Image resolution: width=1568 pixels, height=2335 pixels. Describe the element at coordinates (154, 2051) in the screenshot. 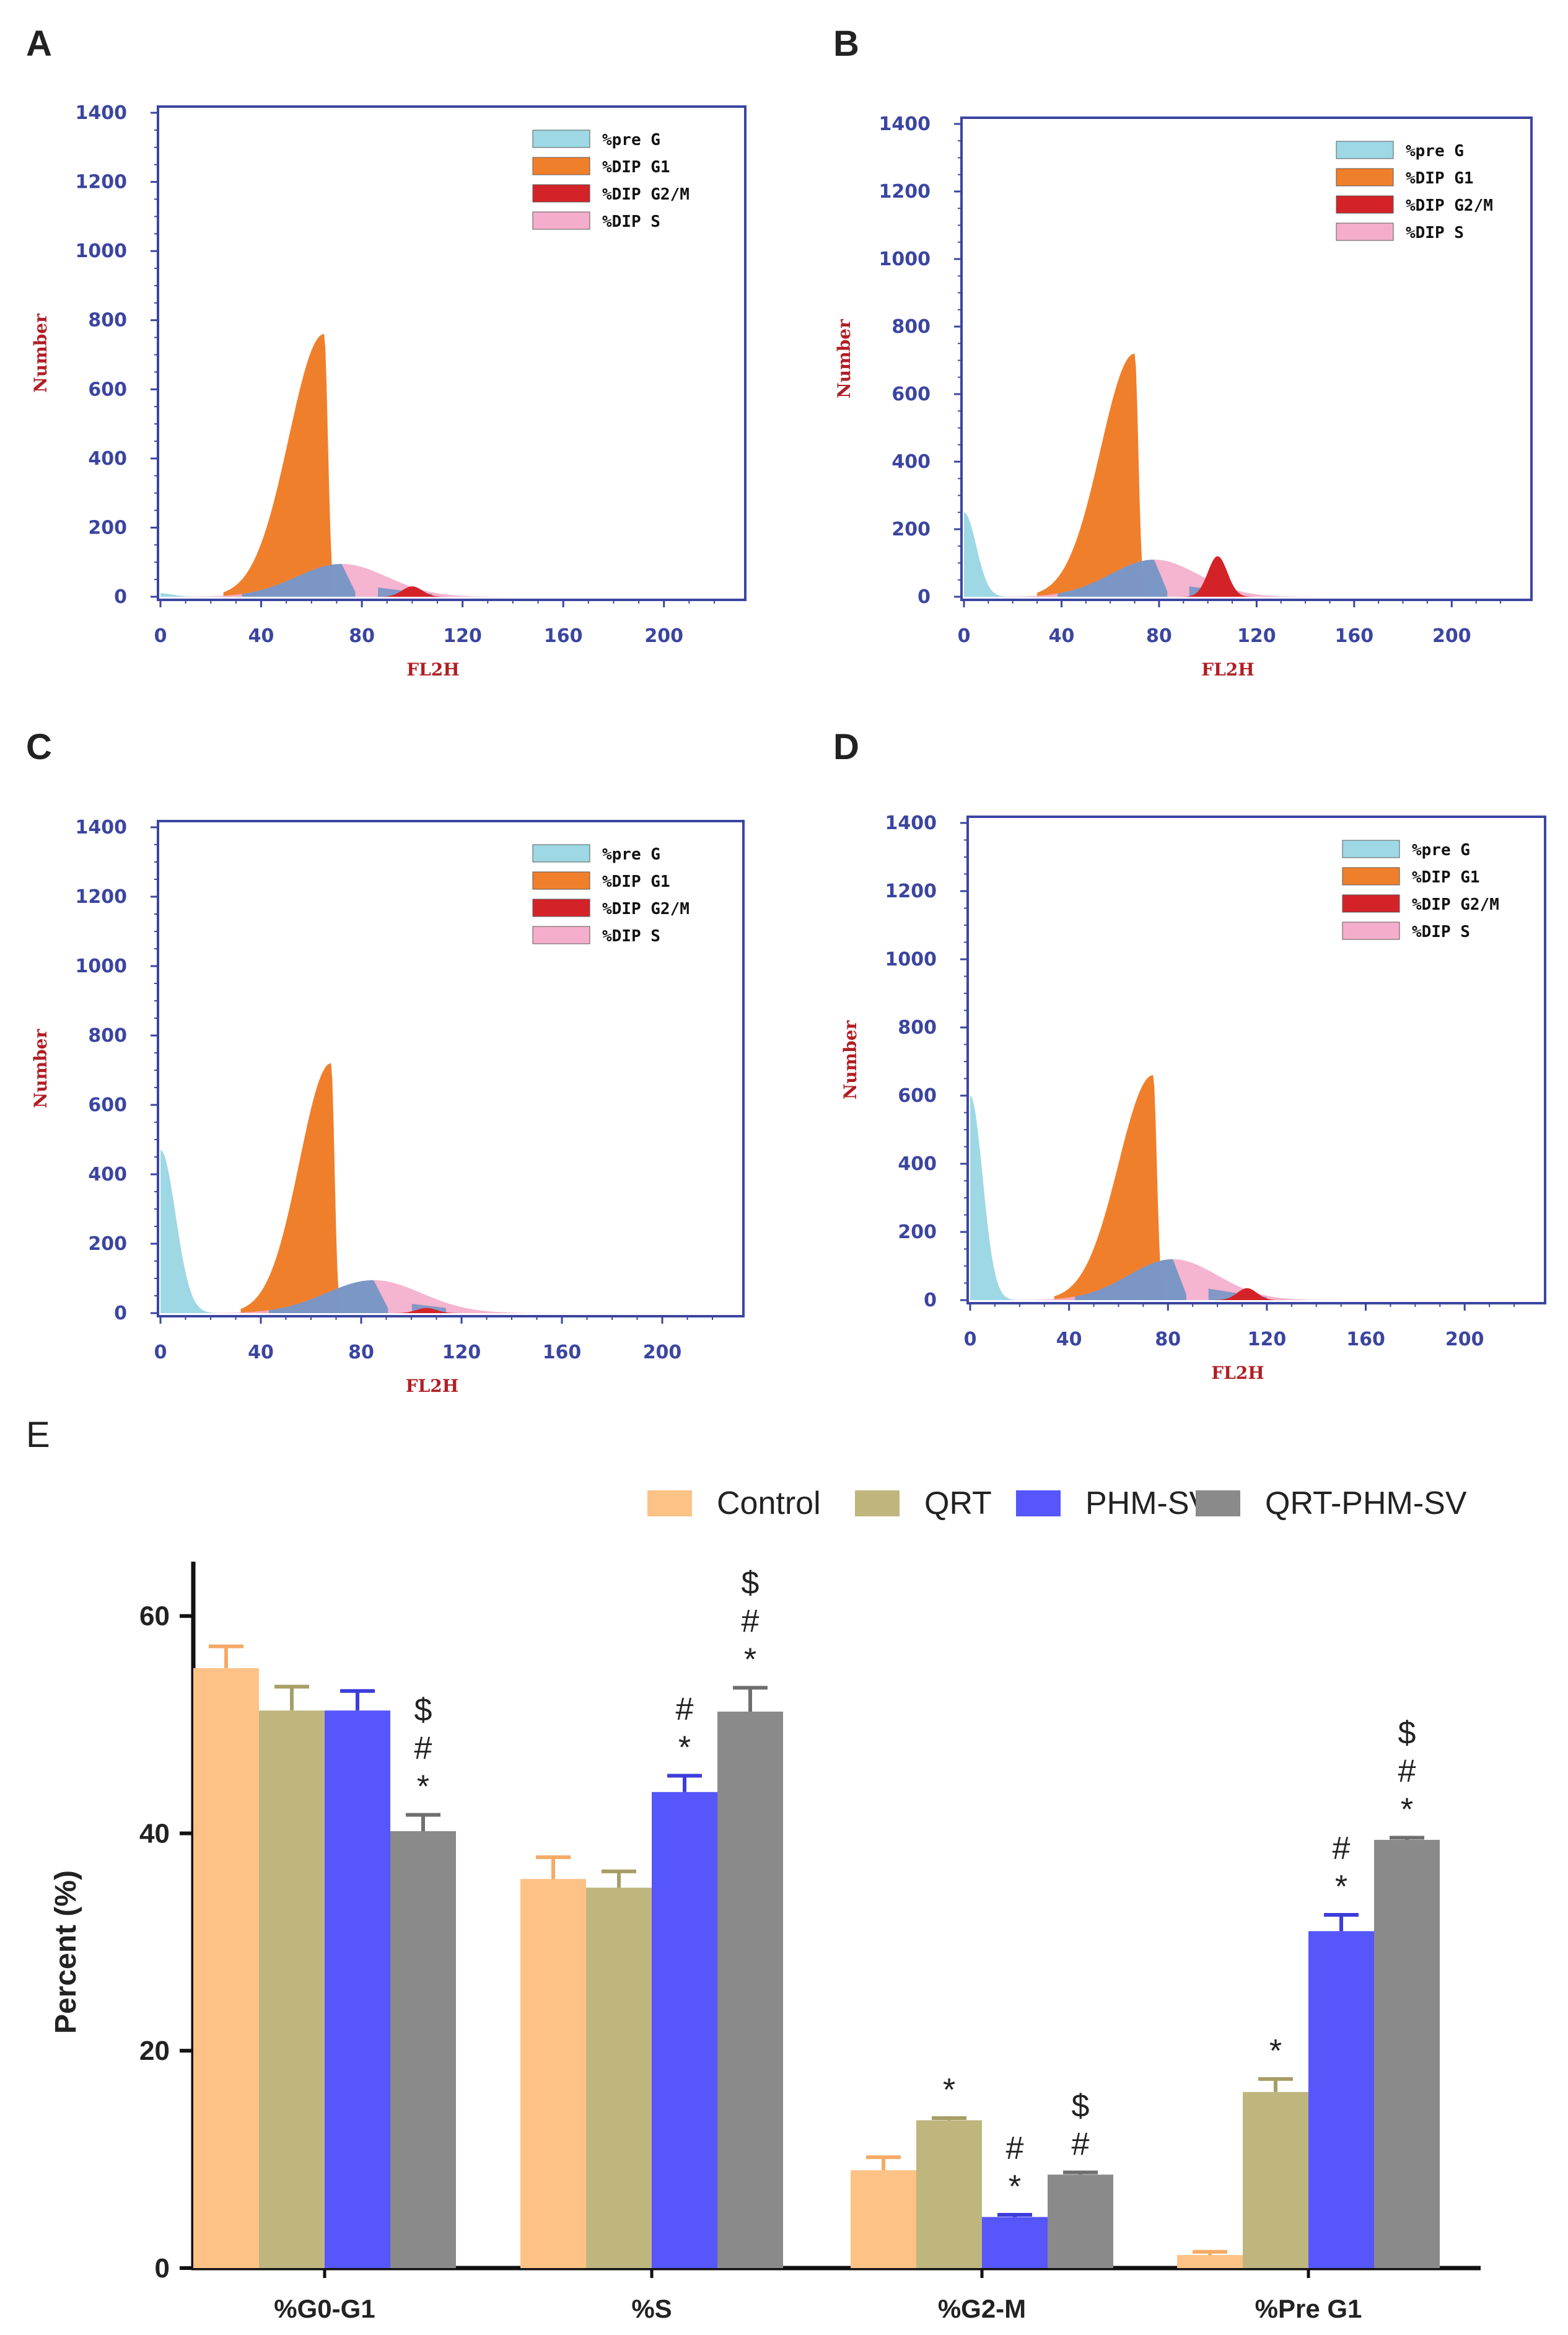

I see `y-tick-label: 20` at that location.